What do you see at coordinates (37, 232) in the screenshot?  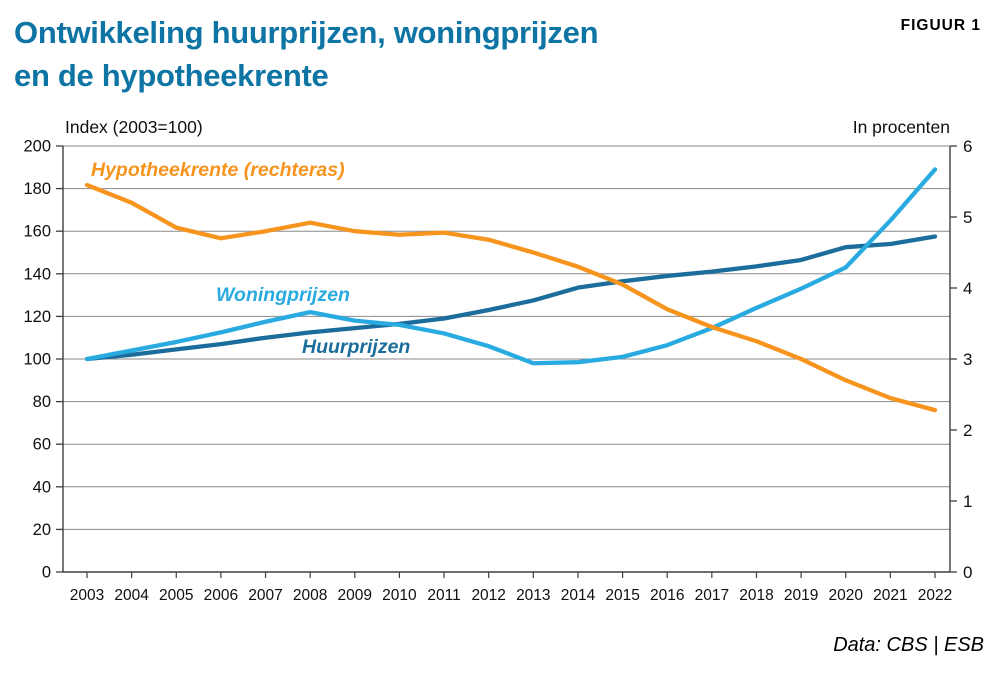 I see `left-axis-tick-label: 160` at bounding box center [37, 232].